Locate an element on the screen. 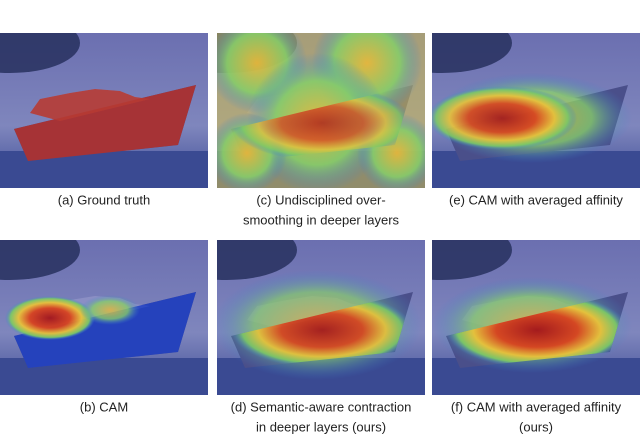 The image size is (640, 438). caption: (a) Ground truth is located at coordinates (104, 199).